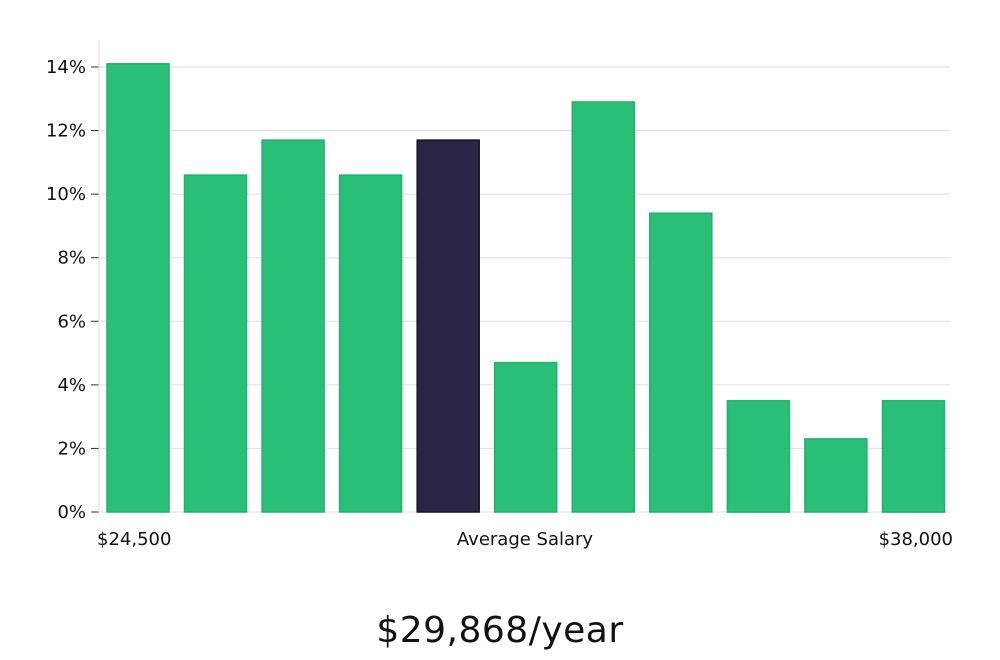 Image resolution: width=1000 pixels, height=660 pixels. Describe the element at coordinates (500, 630) in the screenshot. I see `average-salary-value: $29,868/year` at that location.